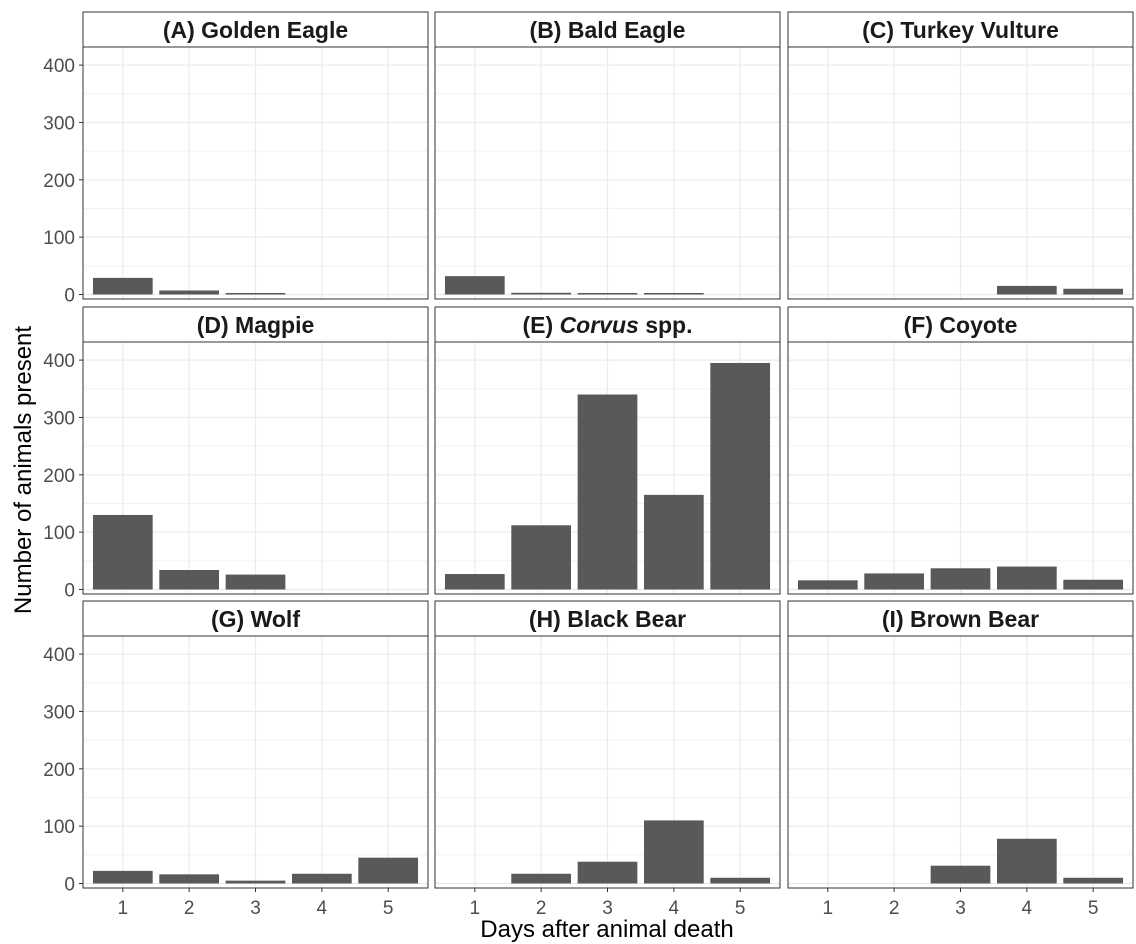  What do you see at coordinates (274, 325) in the screenshot?
I see `facet-title-name: Magpie` at bounding box center [274, 325].